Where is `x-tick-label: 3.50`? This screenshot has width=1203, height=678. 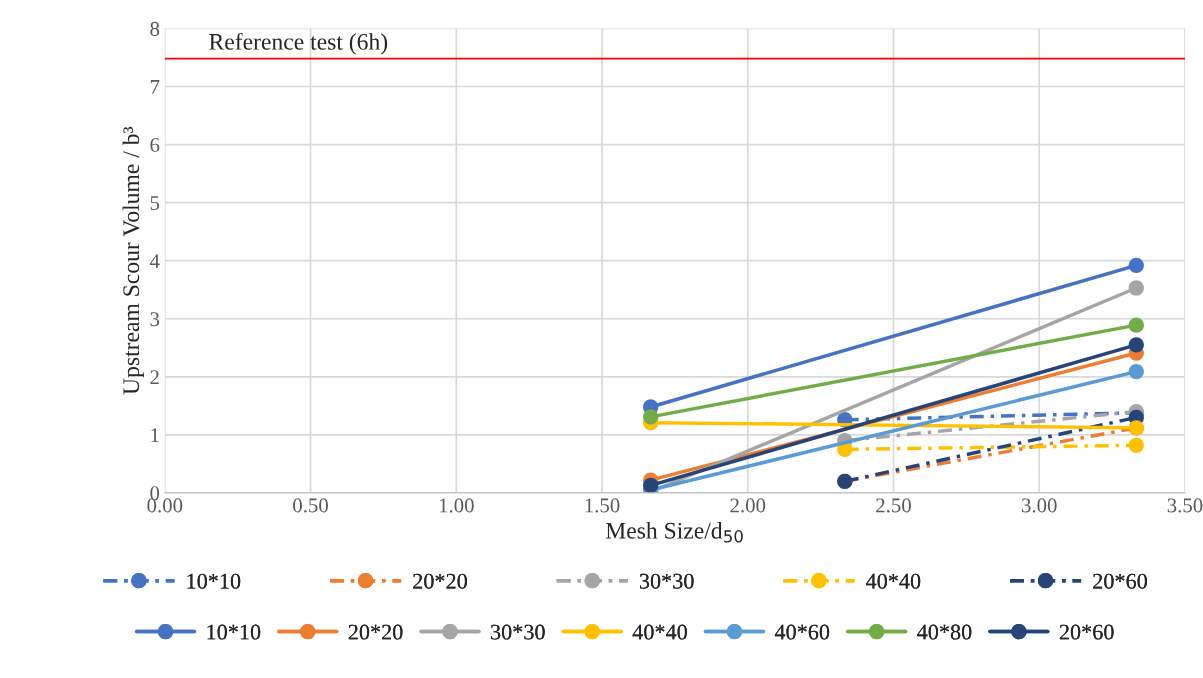
x-tick-label: 3.50 is located at coordinates (1185, 505).